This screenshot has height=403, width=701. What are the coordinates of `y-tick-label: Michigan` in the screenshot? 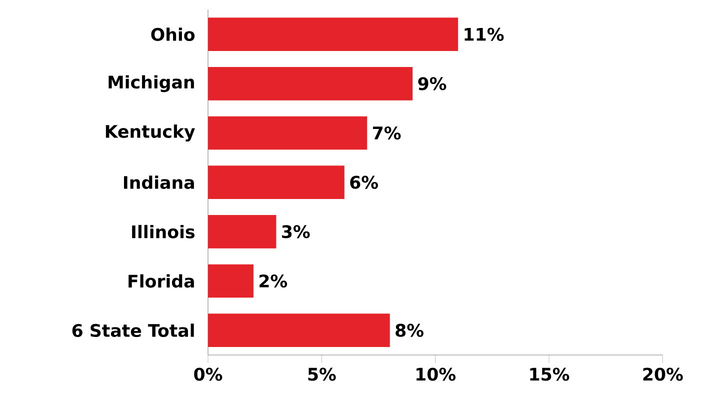 It's located at (151, 83).